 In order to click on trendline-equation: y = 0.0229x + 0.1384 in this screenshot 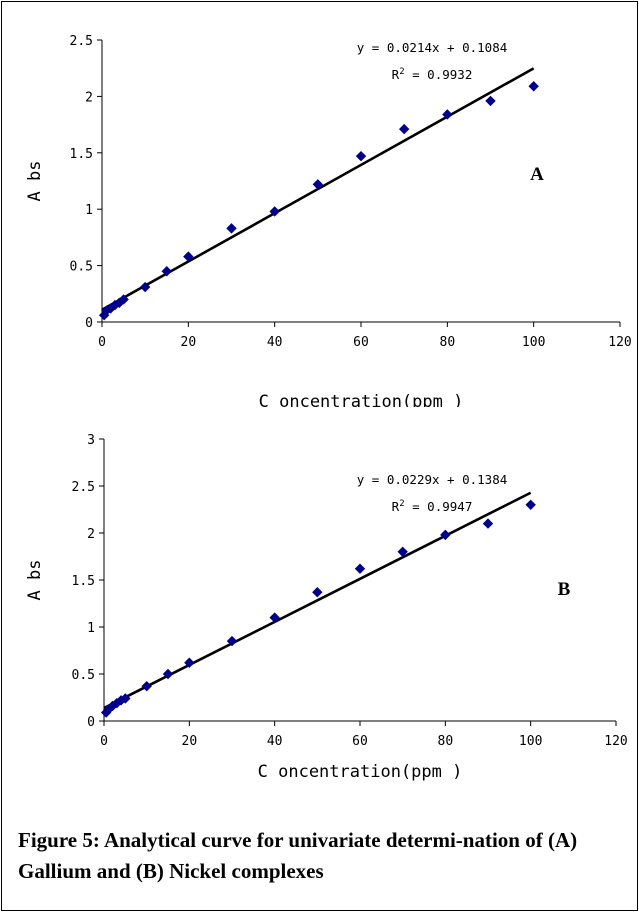, I will do `click(432, 479)`.